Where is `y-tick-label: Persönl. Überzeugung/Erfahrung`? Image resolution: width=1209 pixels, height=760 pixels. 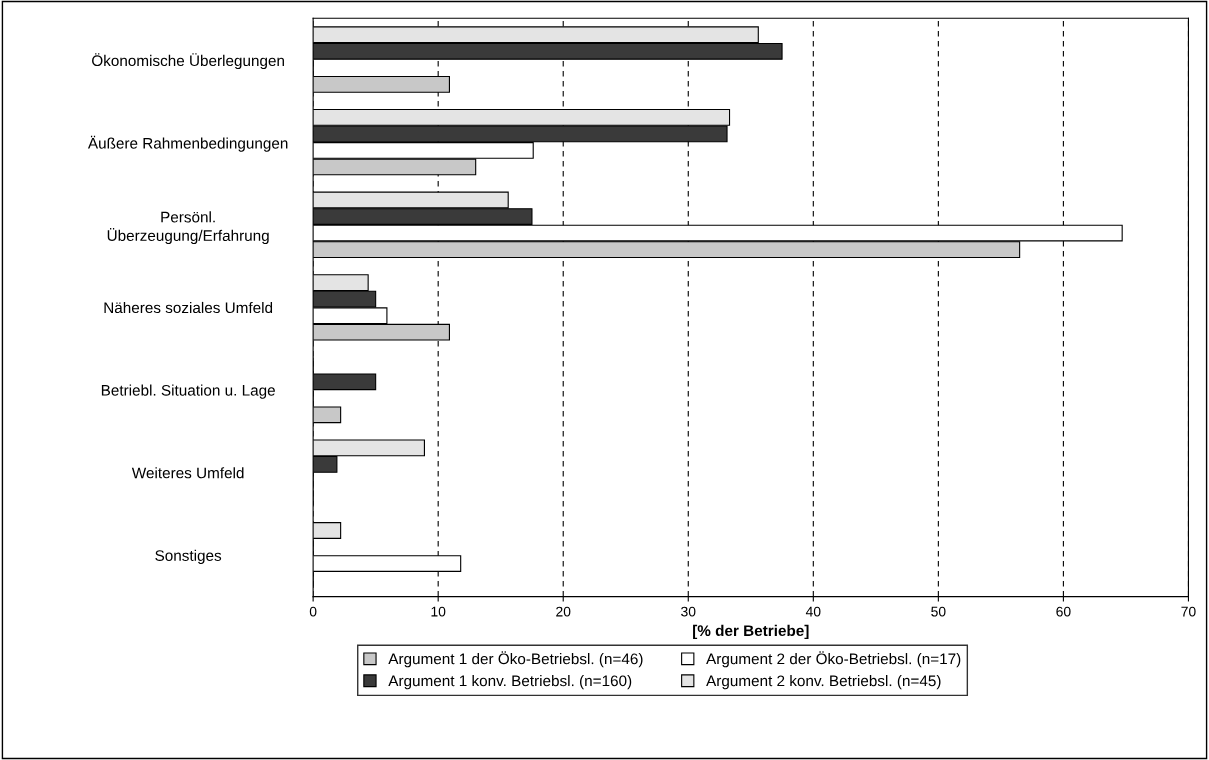
y-tick-label: Persönl. Überzeugung/Erfahrung is located at coordinates (188, 228).